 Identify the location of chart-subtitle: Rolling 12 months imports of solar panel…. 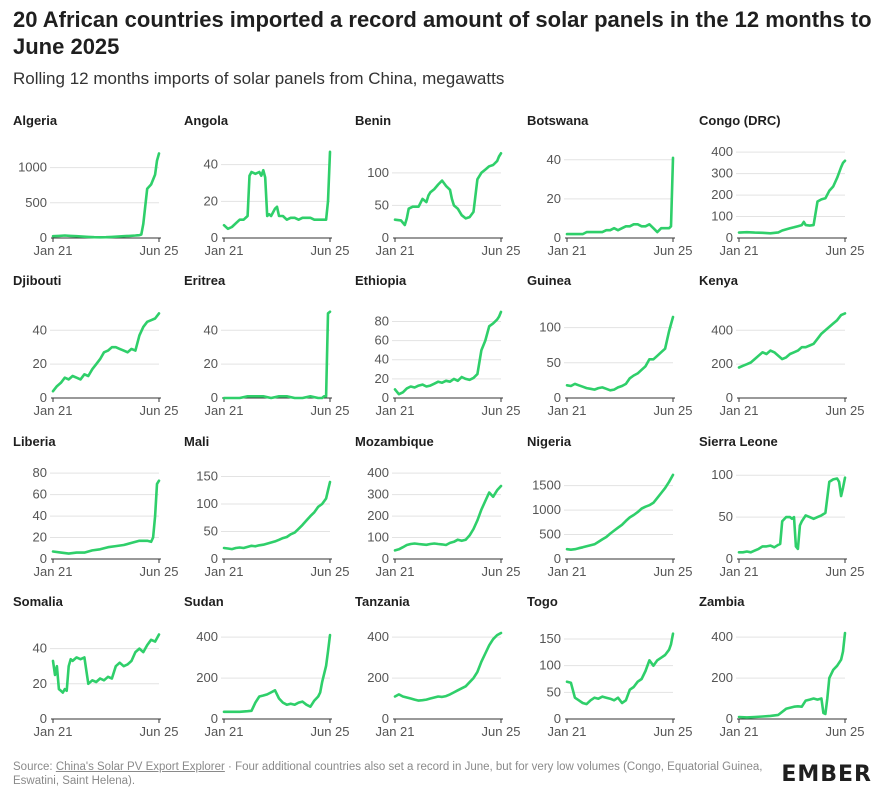
(259, 78).